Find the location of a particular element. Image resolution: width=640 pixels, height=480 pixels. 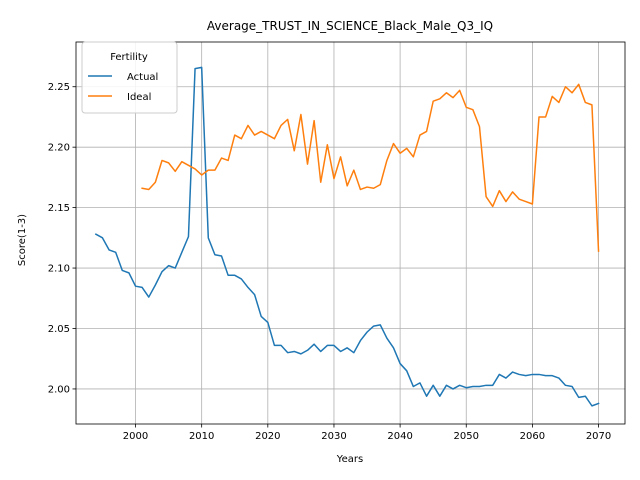

y-tick-label: 2.10 is located at coordinates (59, 269).